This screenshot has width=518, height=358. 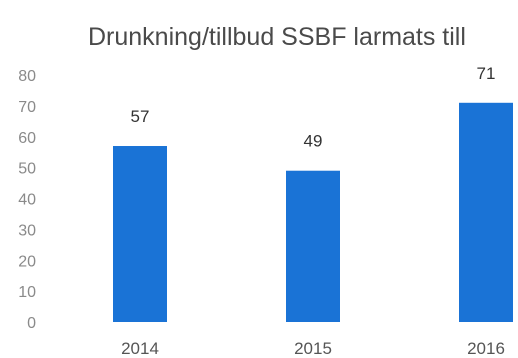 I want to click on y-tick-label: 20, so click(x=27, y=261).